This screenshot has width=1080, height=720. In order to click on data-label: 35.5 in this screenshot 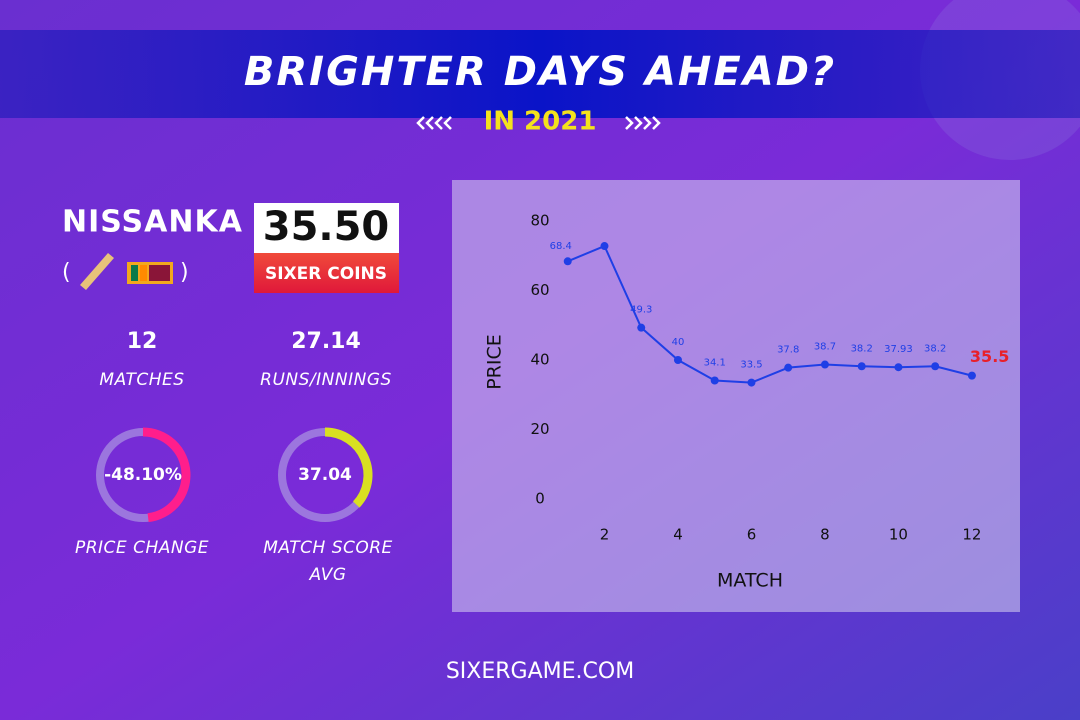, I will do `click(989, 356)`.